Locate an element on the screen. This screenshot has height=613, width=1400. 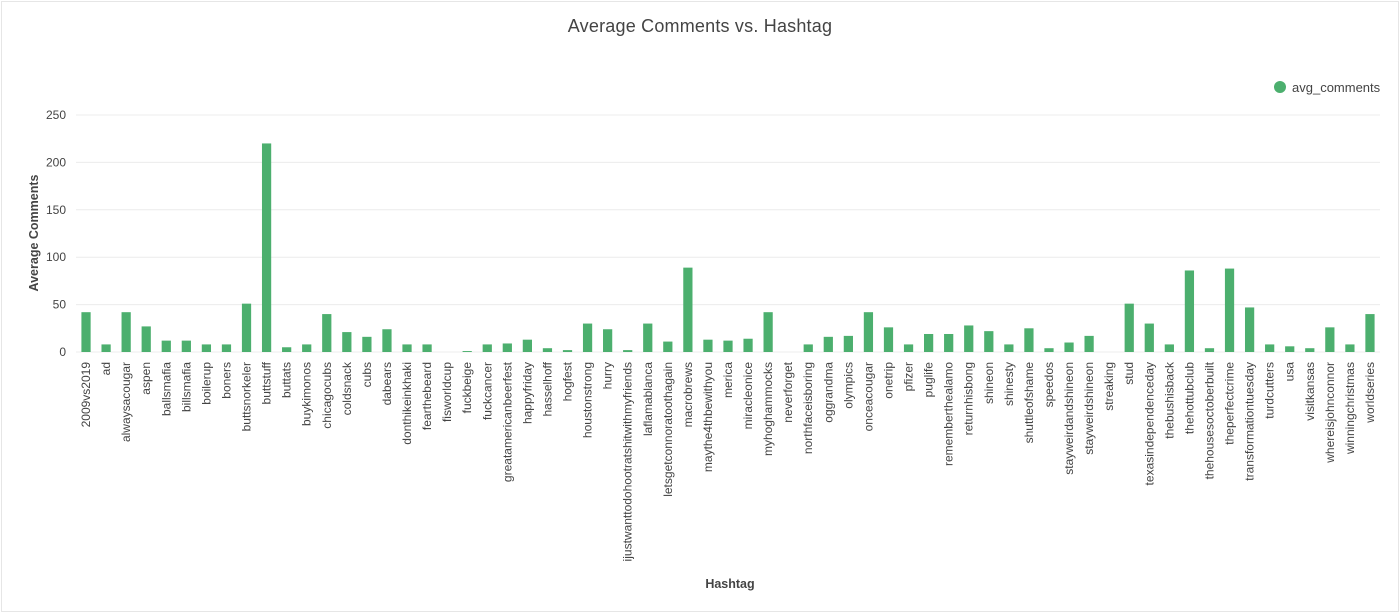
x-tick-label: coldsnack is located at coordinates (347, 388).